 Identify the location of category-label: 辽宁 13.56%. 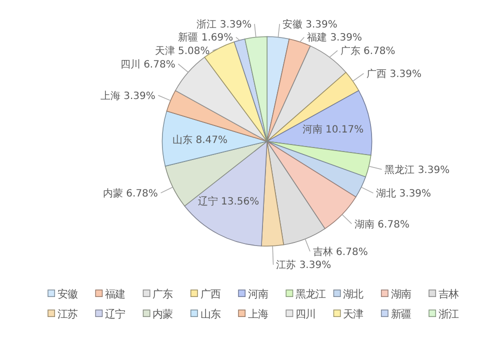
(229, 202).